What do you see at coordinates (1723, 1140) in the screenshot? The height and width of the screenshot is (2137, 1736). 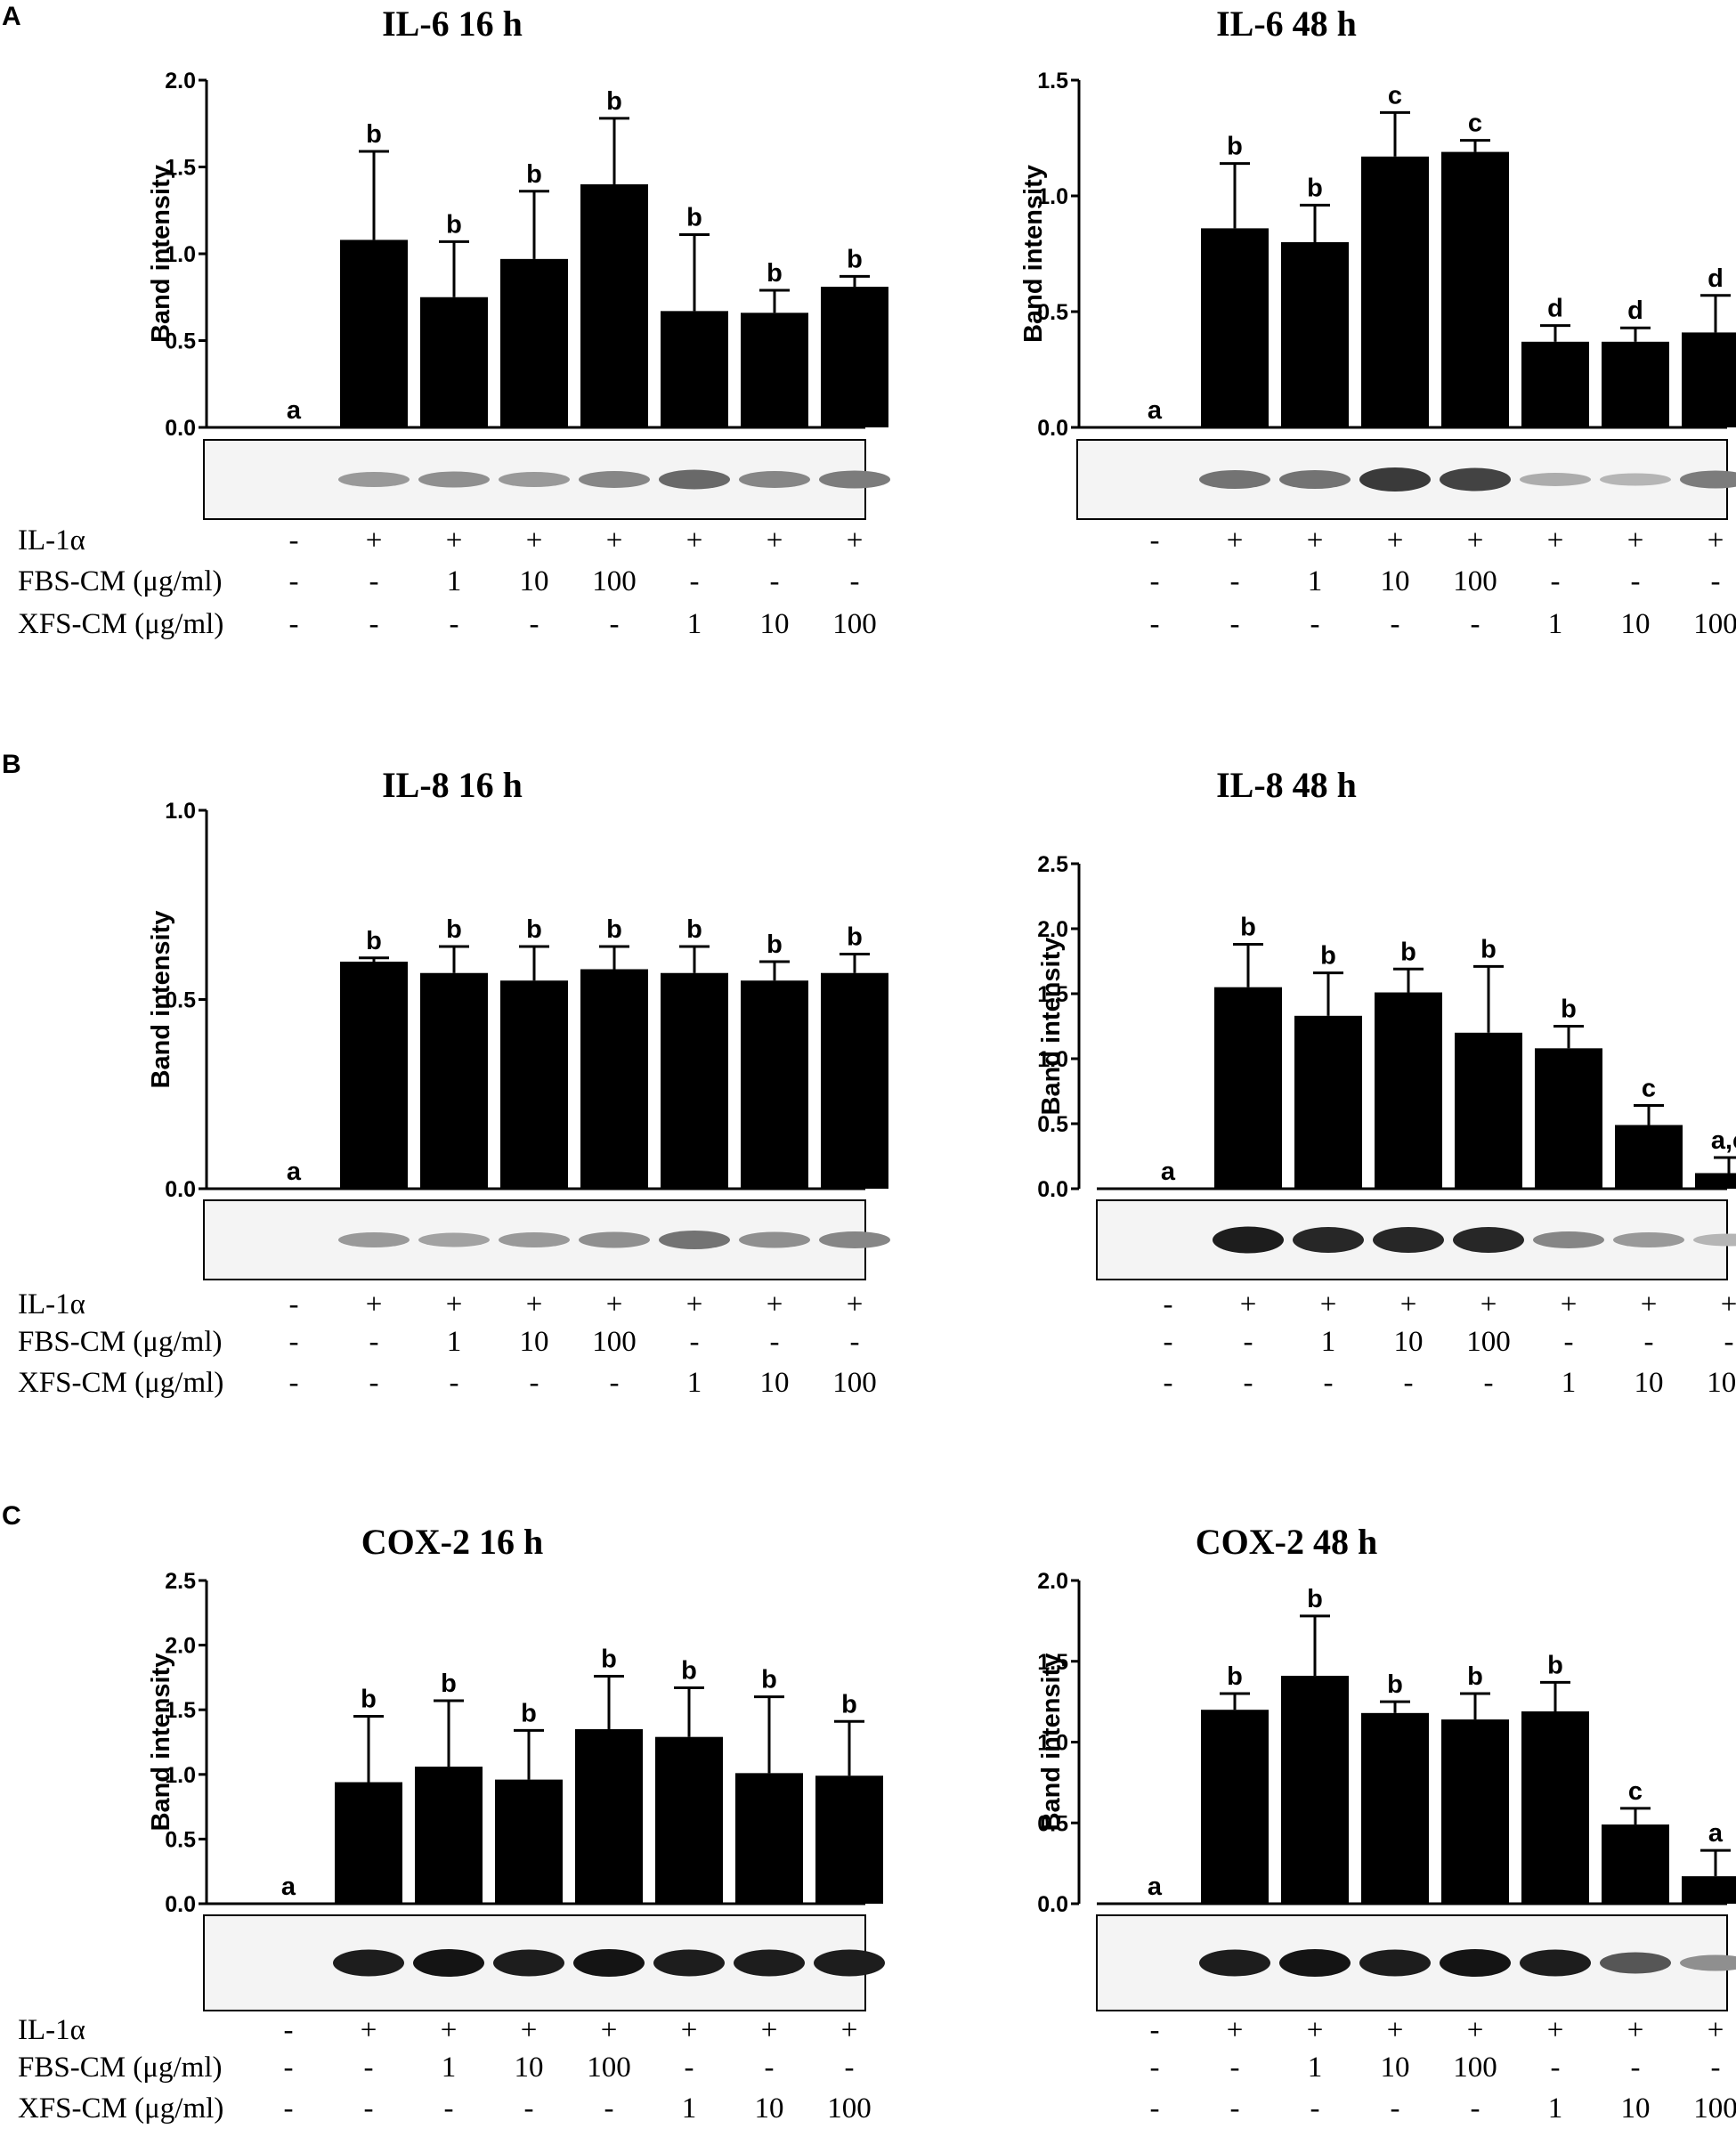 I see `significance-label: a,c` at bounding box center [1723, 1140].